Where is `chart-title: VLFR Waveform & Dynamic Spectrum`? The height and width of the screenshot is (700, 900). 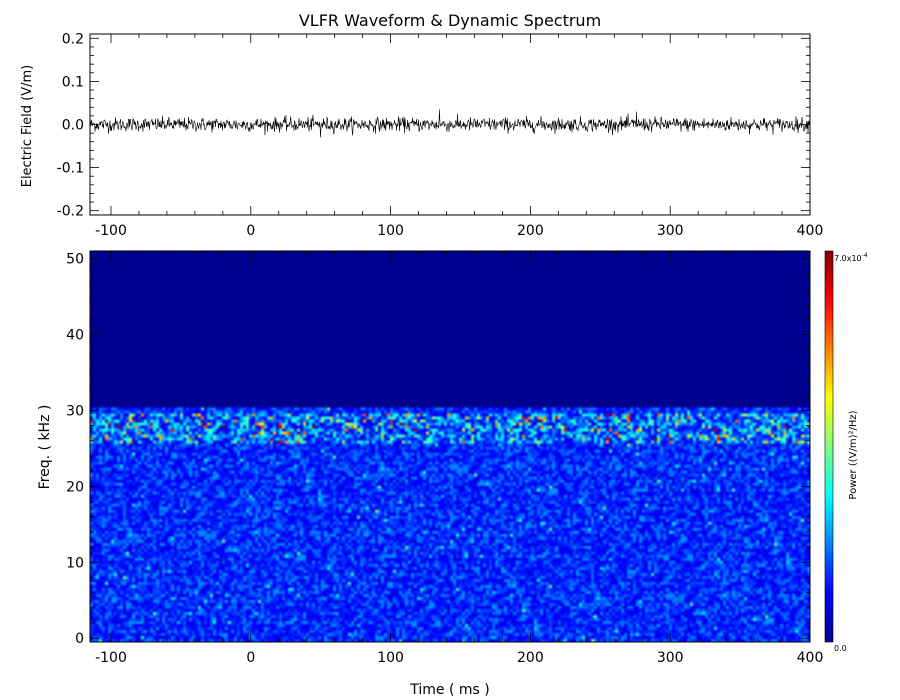 chart-title: VLFR Waveform & Dynamic Spectrum is located at coordinates (450, 20).